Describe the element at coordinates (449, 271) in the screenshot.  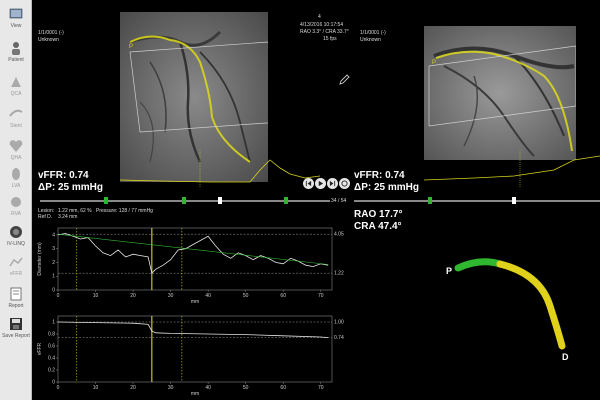
I see `vessel-label-proximal: P` at that location.